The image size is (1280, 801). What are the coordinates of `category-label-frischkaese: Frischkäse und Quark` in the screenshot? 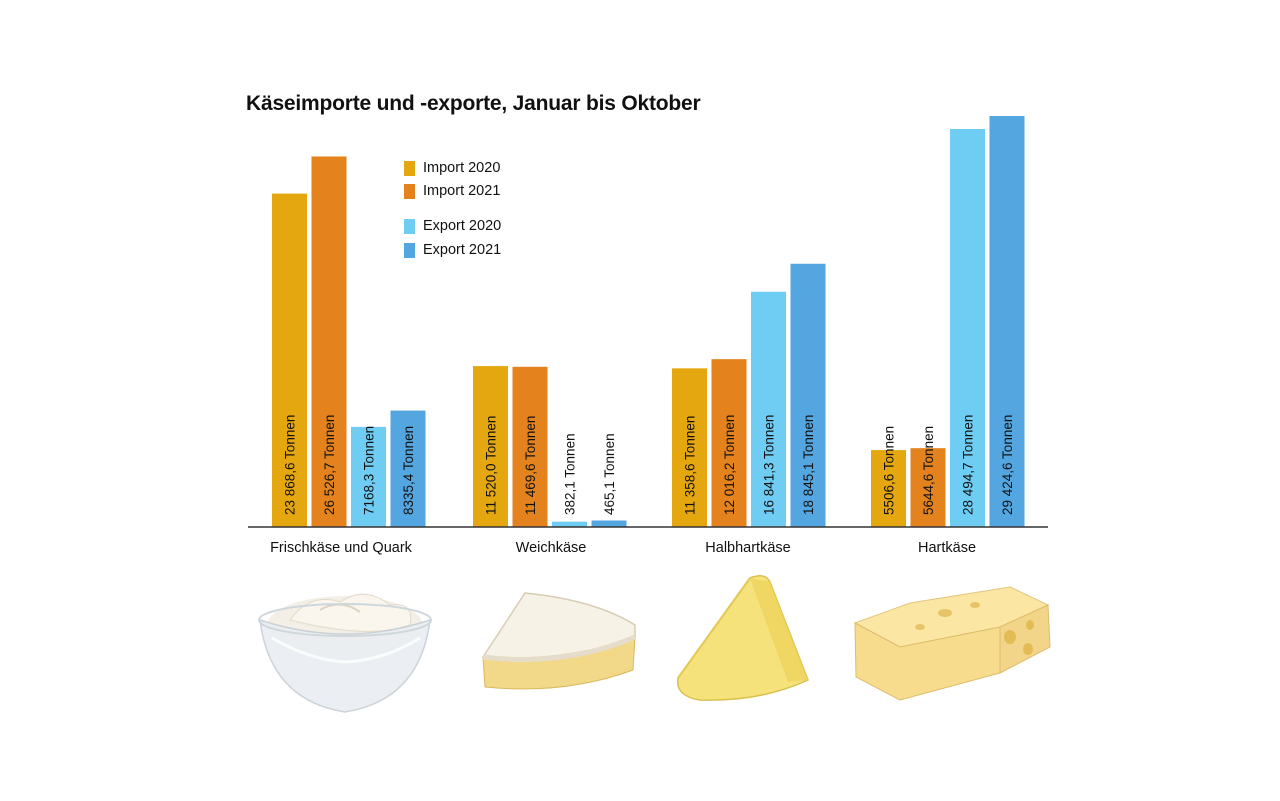 It's located at (341, 548).